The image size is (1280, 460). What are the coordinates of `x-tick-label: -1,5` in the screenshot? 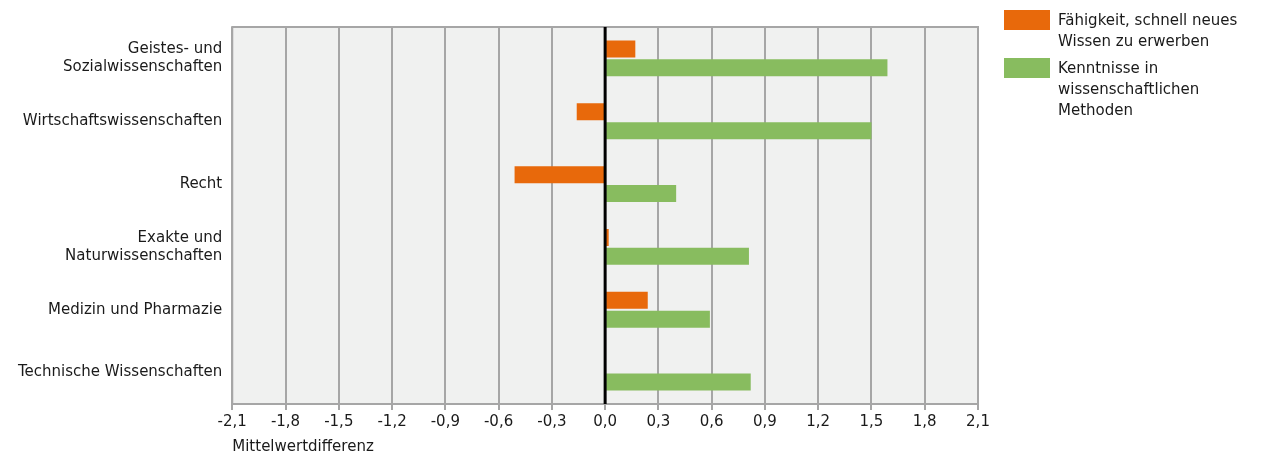 It's located at (339, 420).